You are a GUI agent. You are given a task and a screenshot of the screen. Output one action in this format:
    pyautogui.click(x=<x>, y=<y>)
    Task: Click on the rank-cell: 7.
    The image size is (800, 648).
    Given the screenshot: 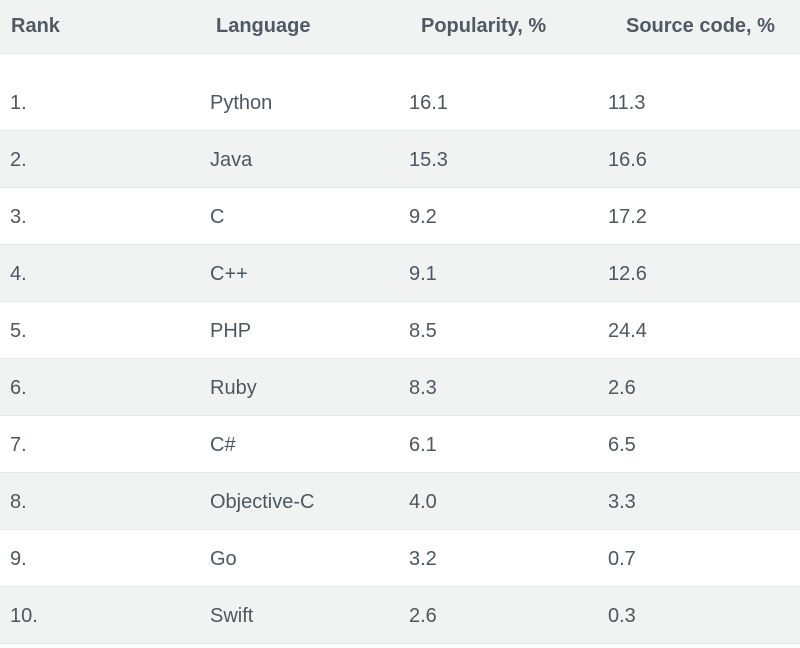 What is the action you would take?
    pyautogui.click(x=18, y=445)
    